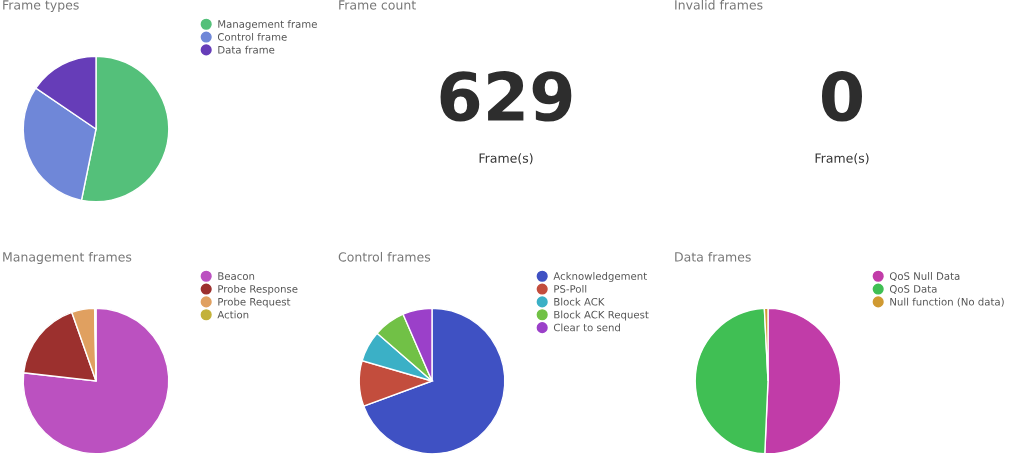 This screenshot has width=1024, height=472. What do you see at coordinates (601, 315) in the screenshot?
I see `legend-label: Block ACK Request` at bounding box center [601, 315].